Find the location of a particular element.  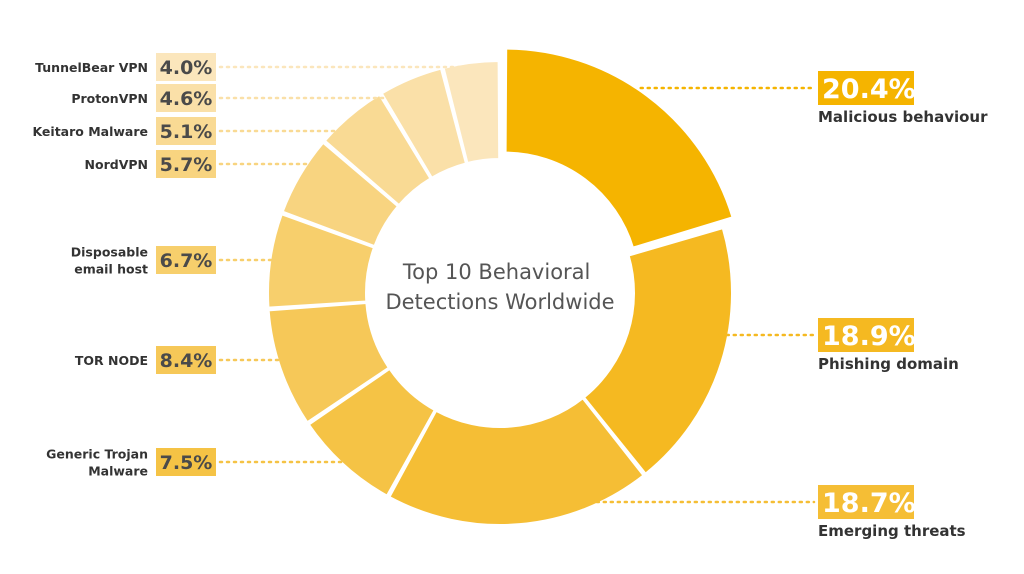

category-label: Generic Trojan Malware is located at coordinates (97, 463).